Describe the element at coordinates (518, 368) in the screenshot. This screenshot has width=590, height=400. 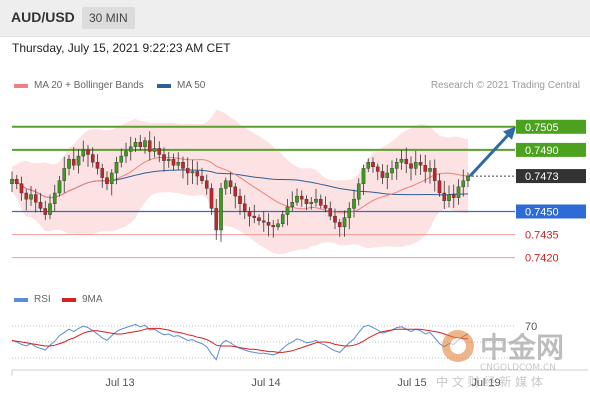
I see `watermark-sub: CNGOLDCOM.CN` at that location.